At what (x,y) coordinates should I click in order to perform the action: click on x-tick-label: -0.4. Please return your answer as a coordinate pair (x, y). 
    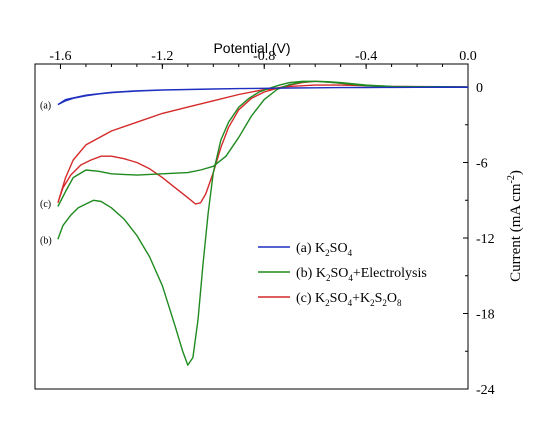
    Looking at the image, I should click on (366, 56).